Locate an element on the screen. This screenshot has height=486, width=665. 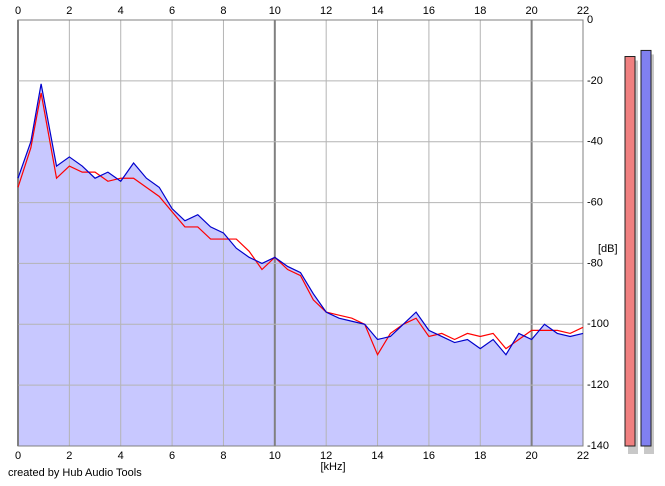
x-tick-label-top: 20 is located at coordinates (532, 11).